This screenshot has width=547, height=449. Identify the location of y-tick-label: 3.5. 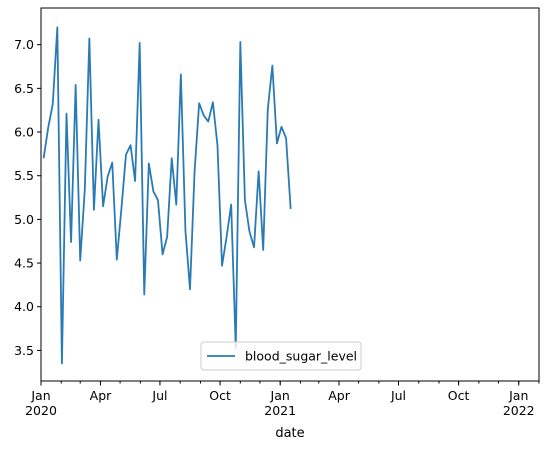
(24, 350).